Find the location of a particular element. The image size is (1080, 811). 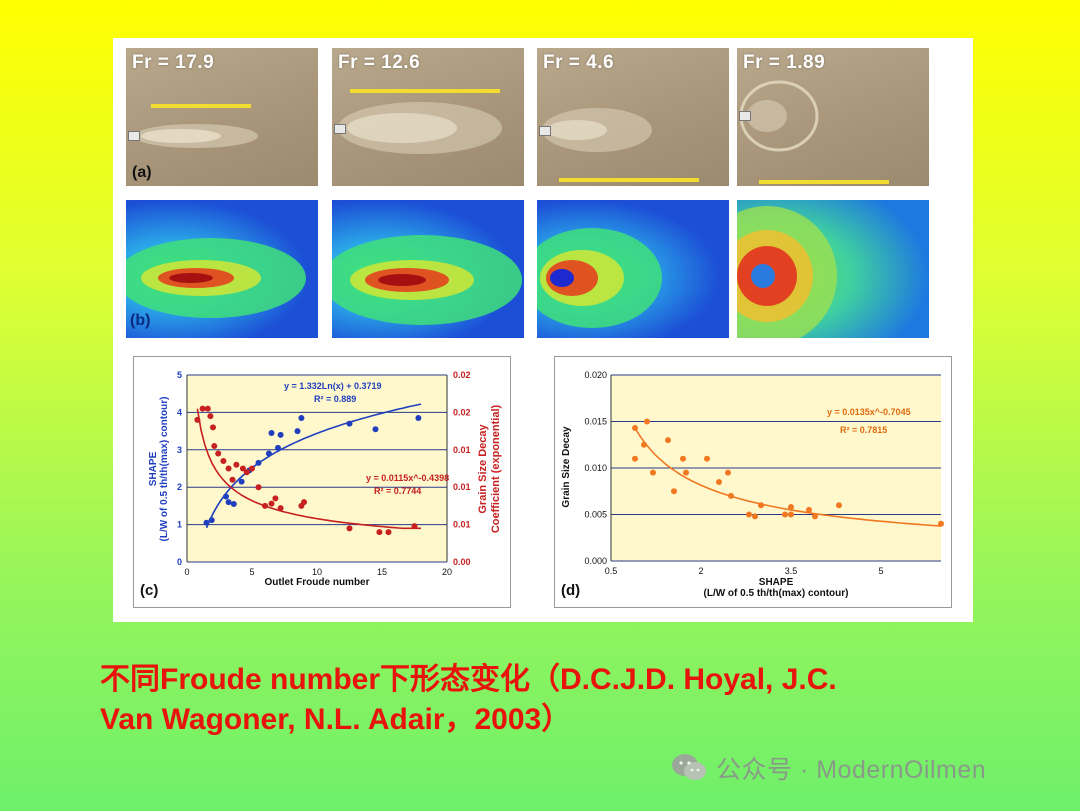

y-tick-left: 3 is located at coordinates (179, 450).